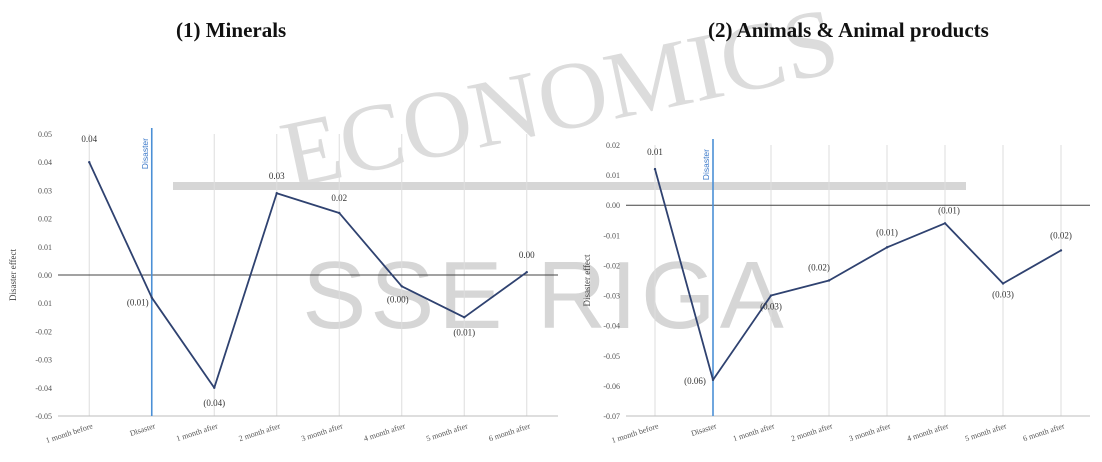 Image resolution: width=1102 pixels, height=462 pixels. I want to click on data-label: 0.04, so click(89, 139).